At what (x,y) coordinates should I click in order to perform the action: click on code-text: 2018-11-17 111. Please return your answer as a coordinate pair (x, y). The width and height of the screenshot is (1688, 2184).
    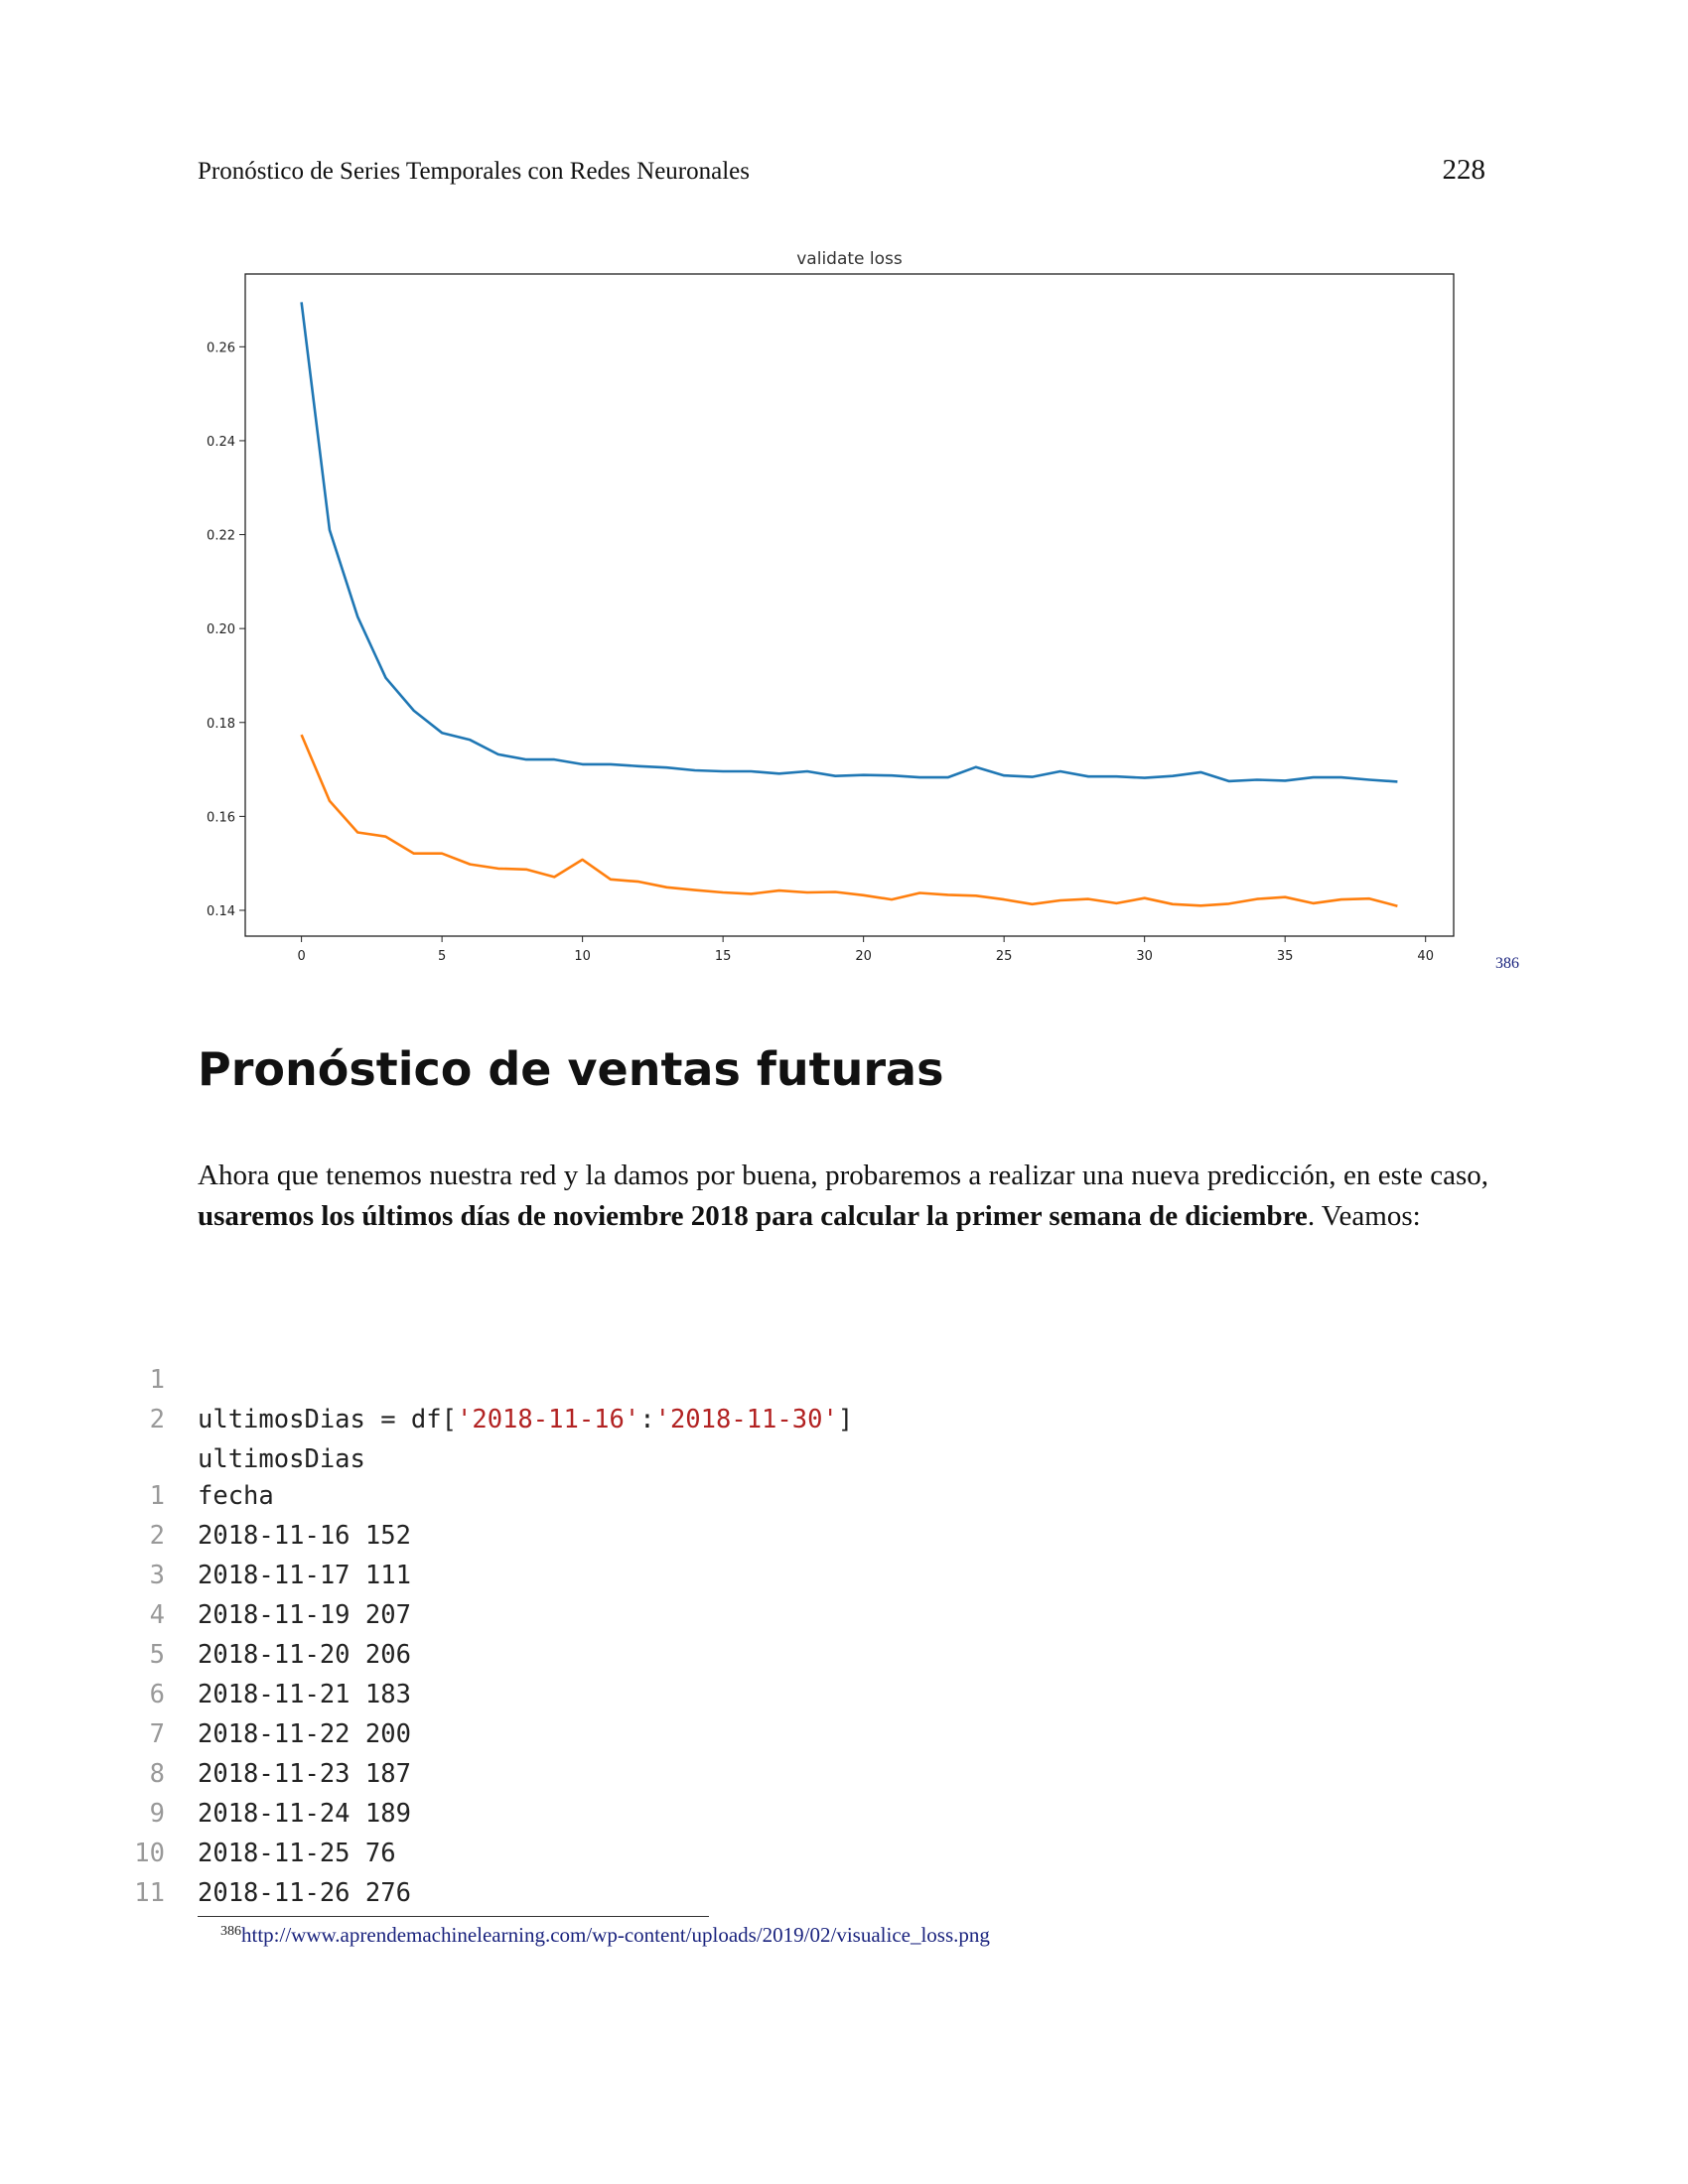
    Looking at the image, I should click on (304, 1575).